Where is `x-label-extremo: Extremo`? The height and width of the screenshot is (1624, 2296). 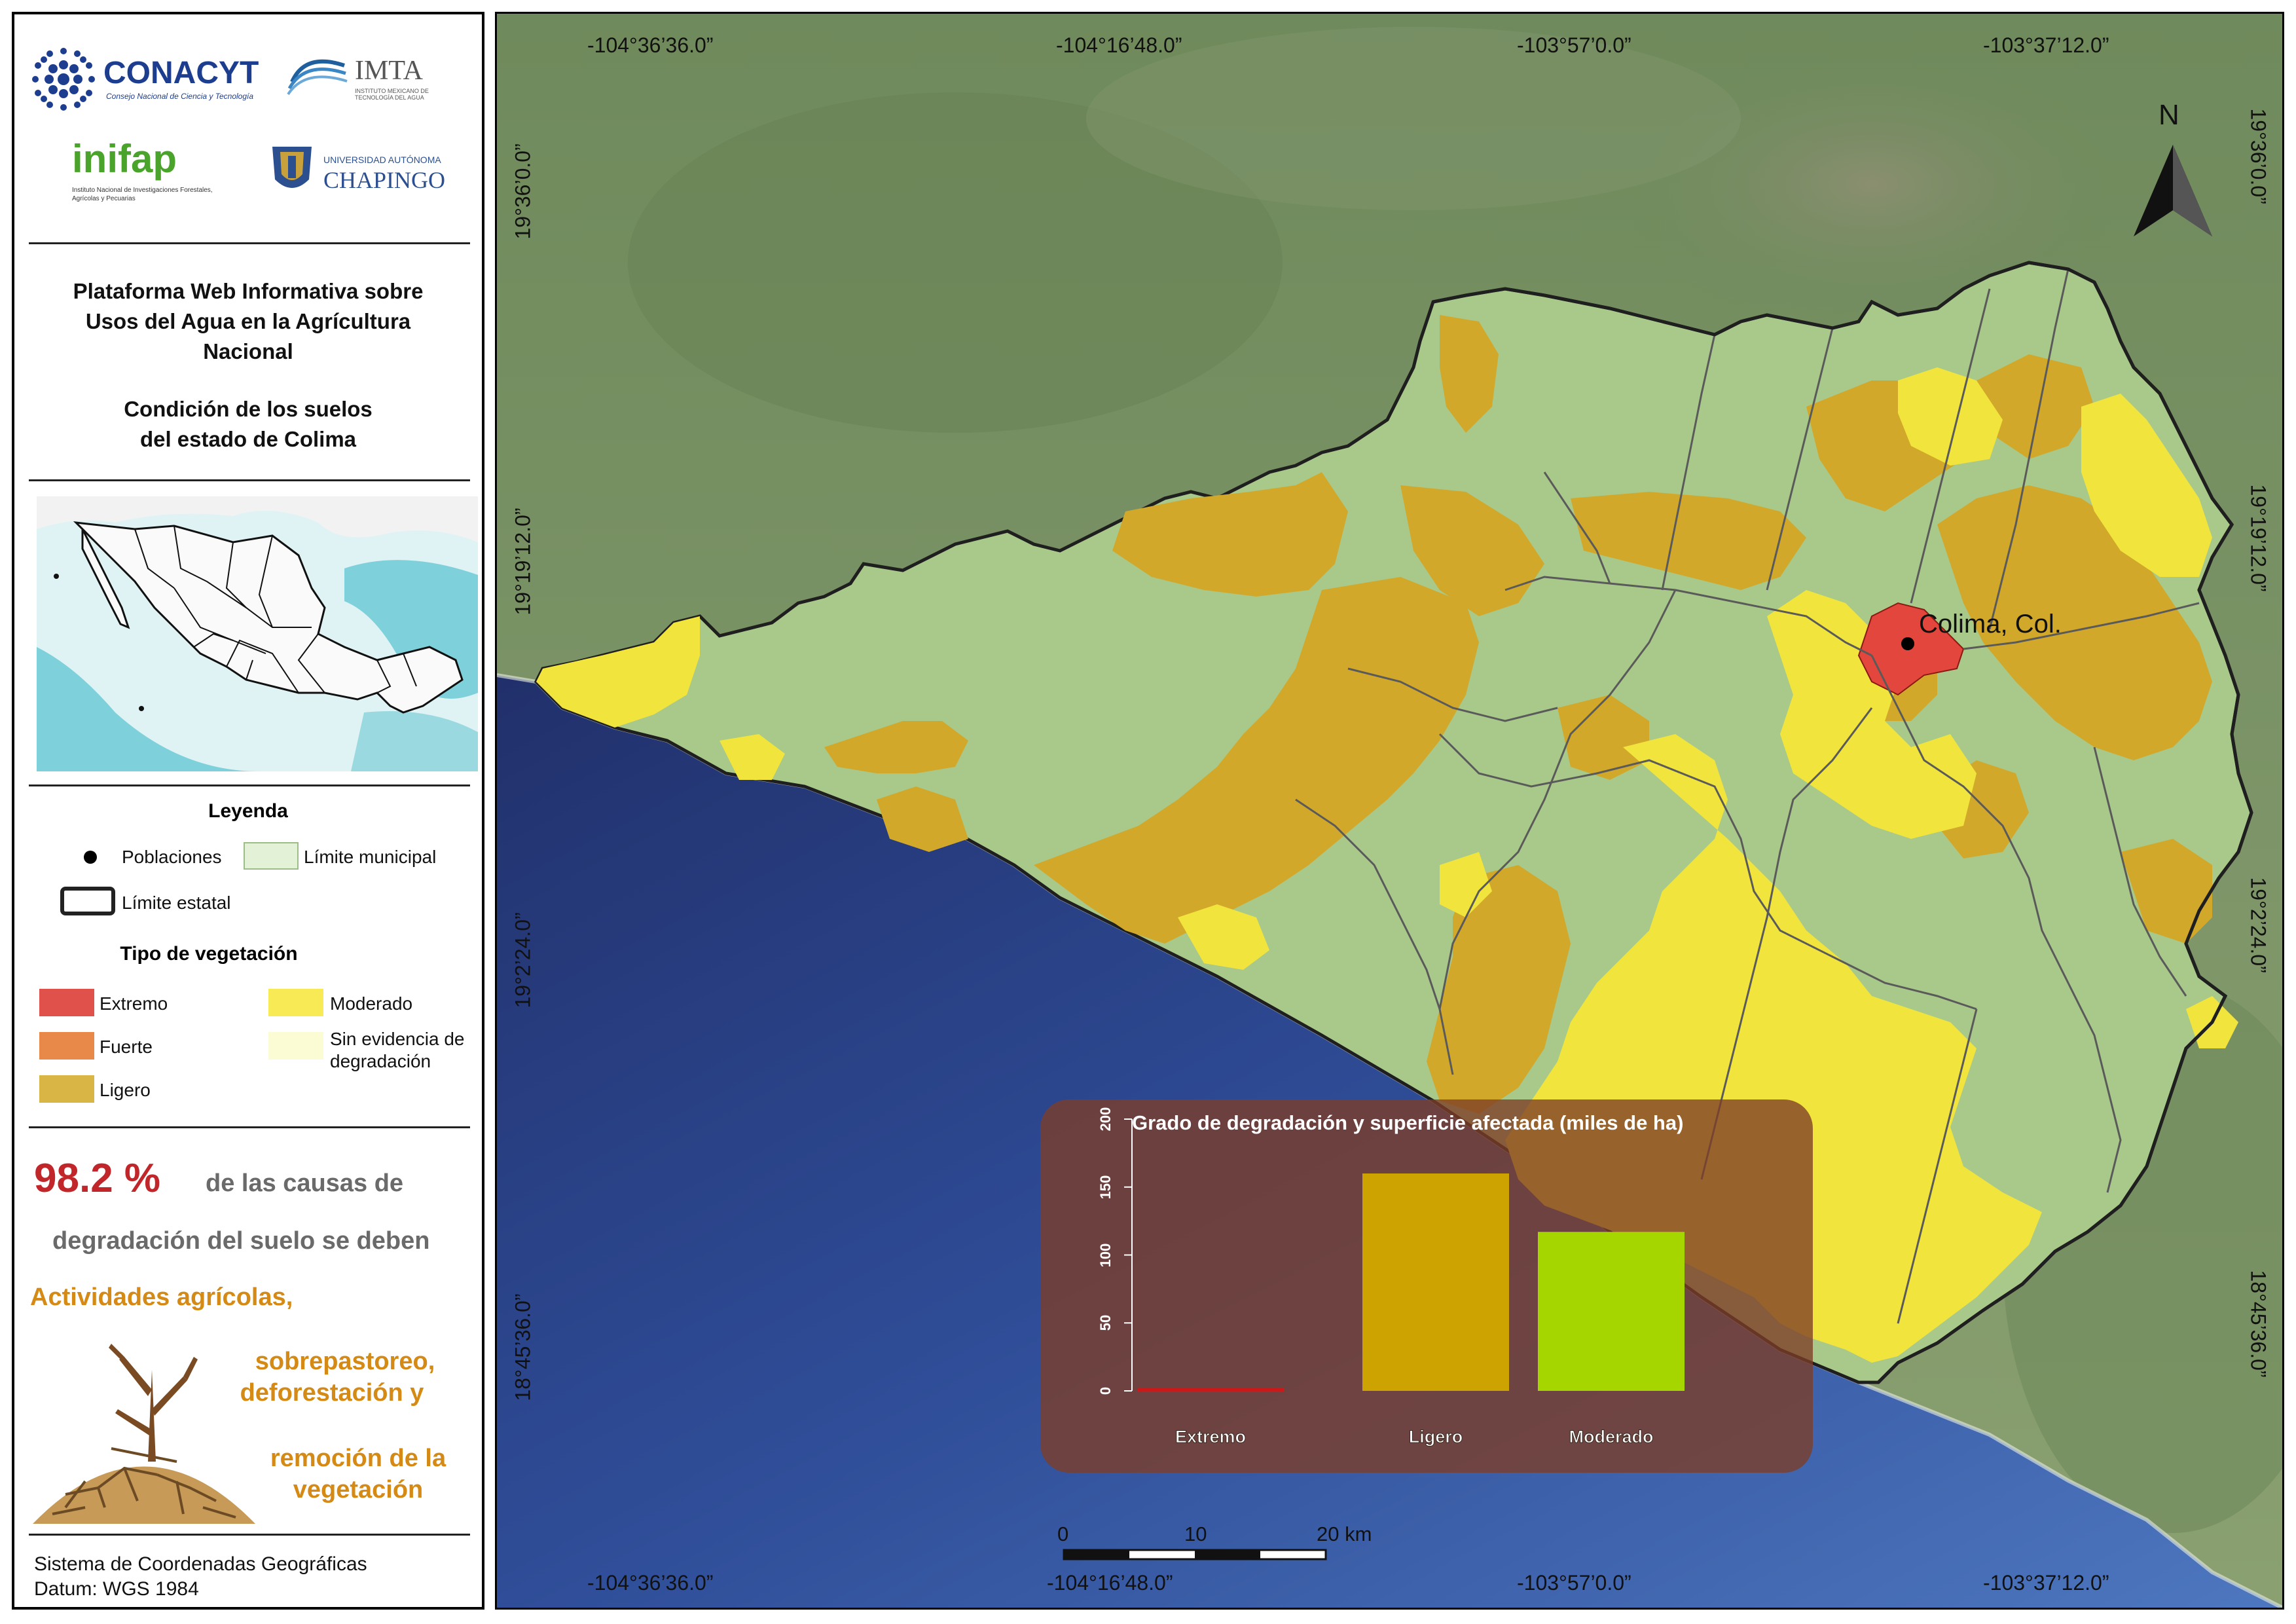
x-label-extremo: Extremo is located at coordinates (1211, 1437).